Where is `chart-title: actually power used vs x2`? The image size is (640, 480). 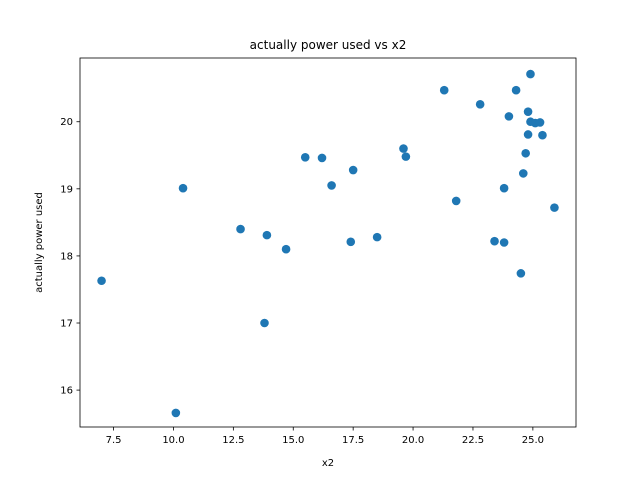 chart-title: actually power used vs x2 is located at coordinates (328, 45).